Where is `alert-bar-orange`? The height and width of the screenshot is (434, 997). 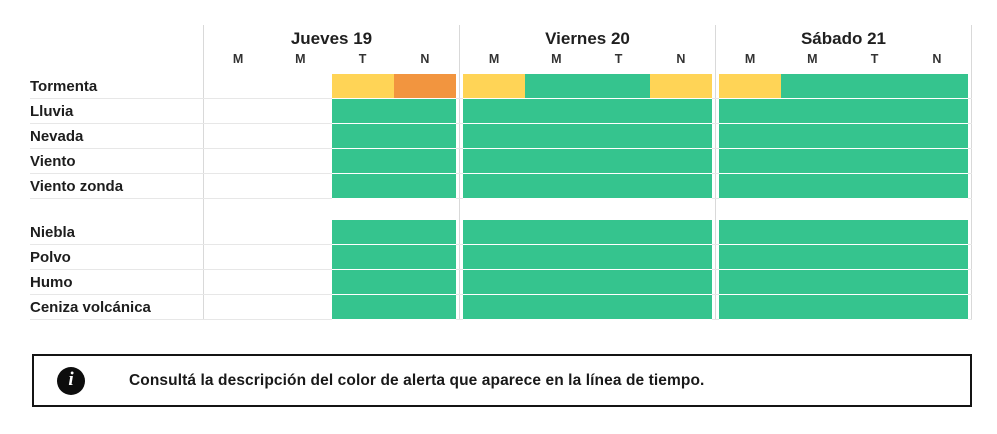 alert-bar-orange is located at coordinates (424, 86).